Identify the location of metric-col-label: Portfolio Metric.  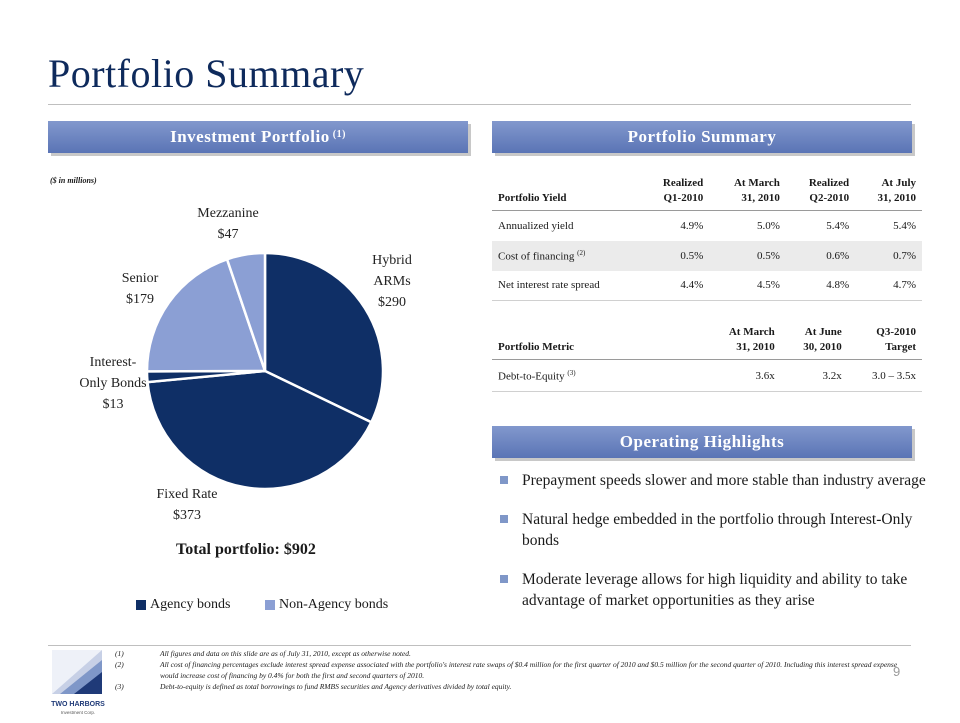
(536, 347).